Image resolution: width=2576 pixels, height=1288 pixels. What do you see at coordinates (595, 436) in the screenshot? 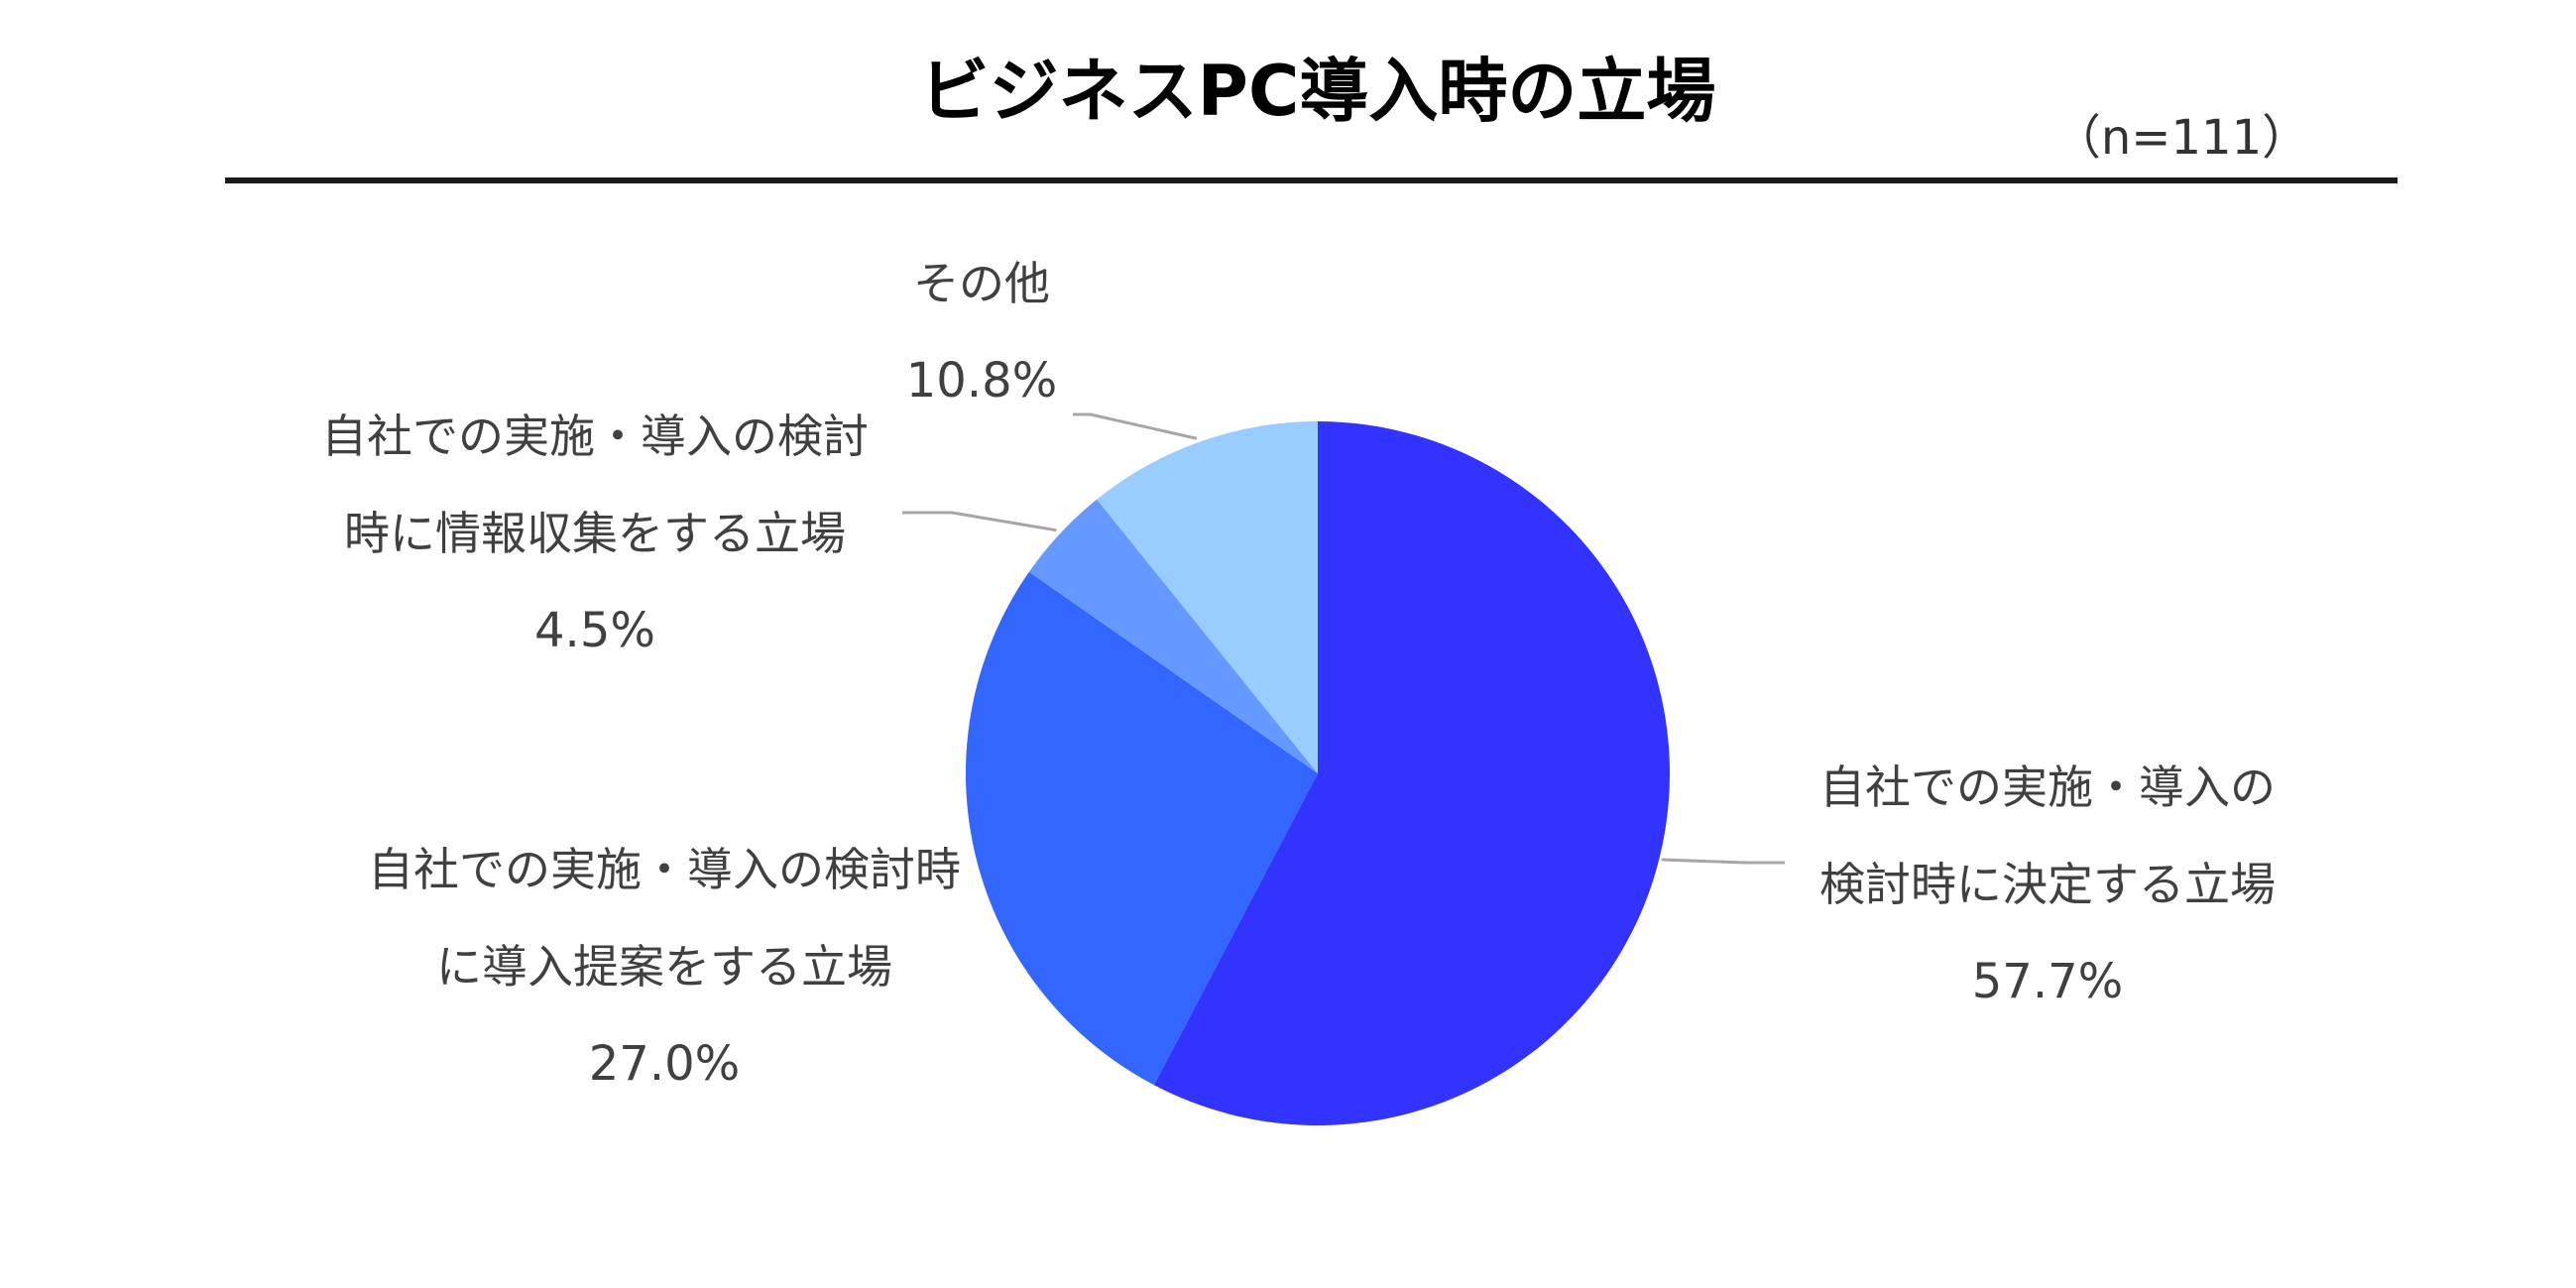
I see `slice-label-3-line-1: 自社での実施・導入の検討` at bounding box center [595, 436].